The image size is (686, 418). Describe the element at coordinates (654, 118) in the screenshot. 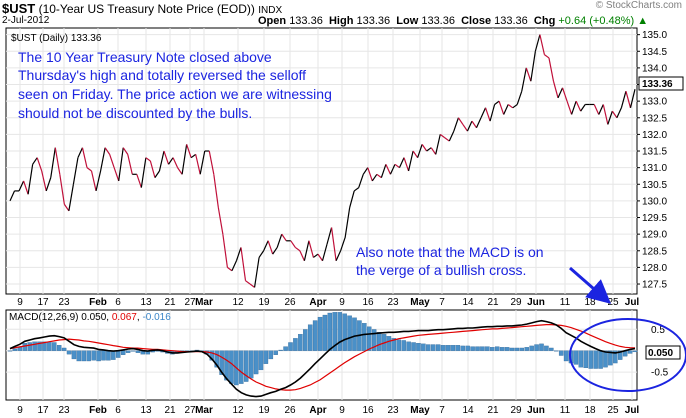

I see `price-y-tick-label: 132.5` at that location.